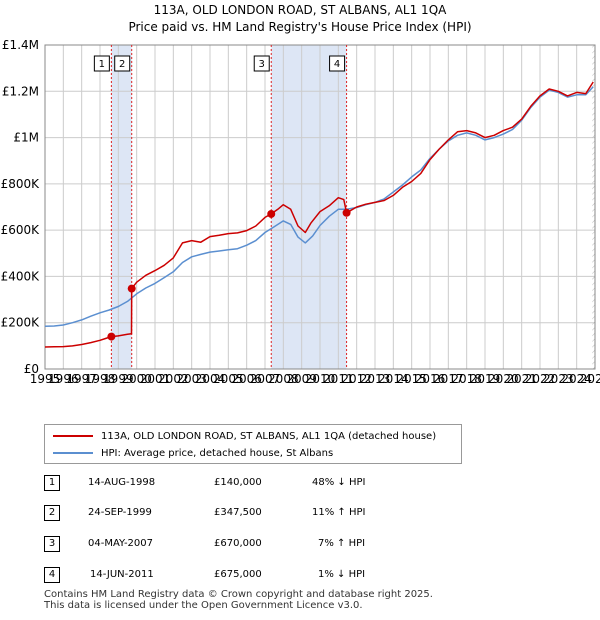 This screenshot has height=620, width=600. I want to click on x-tick-label: 2012, so click(356, 379).